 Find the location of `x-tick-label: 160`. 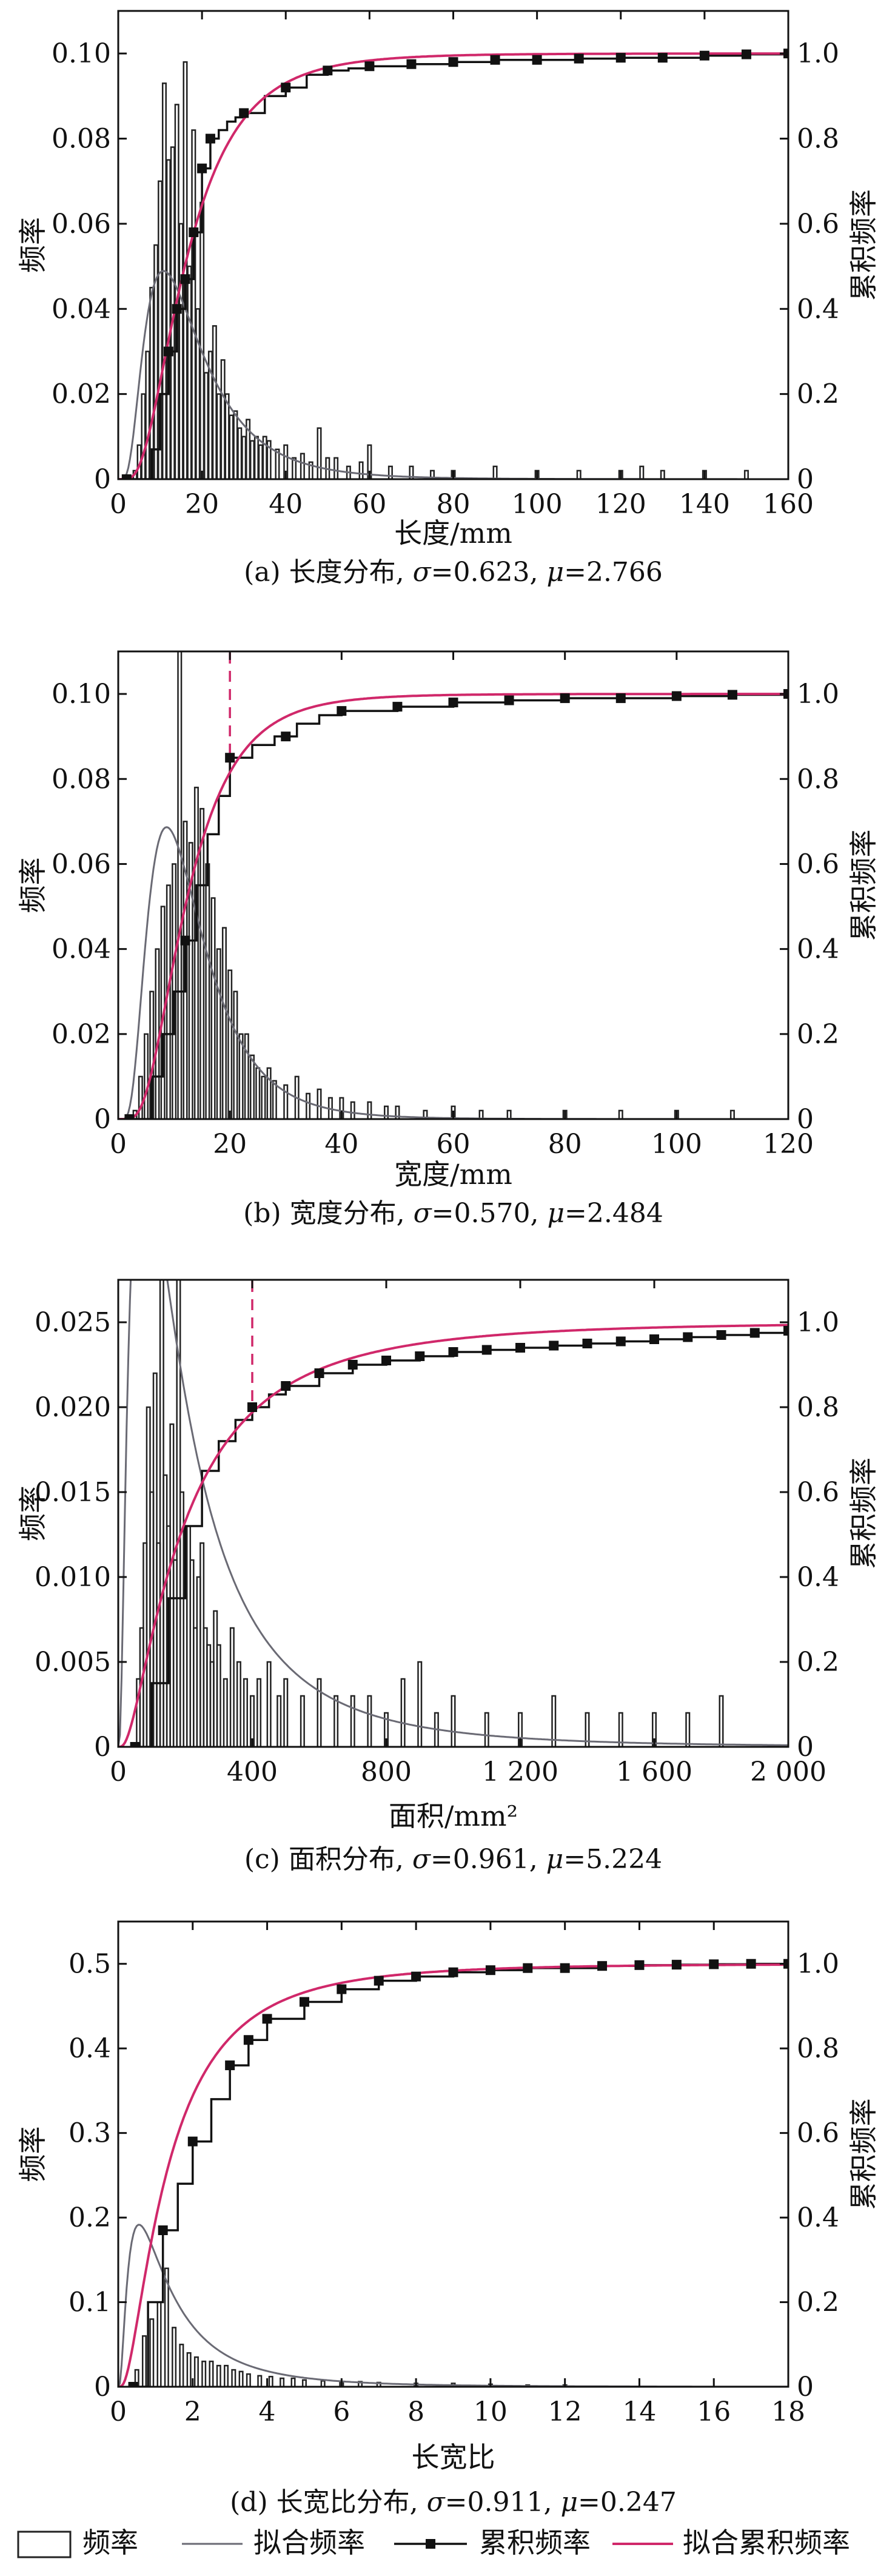

x-tick-label: 160 is located at coordinates (789, 504).